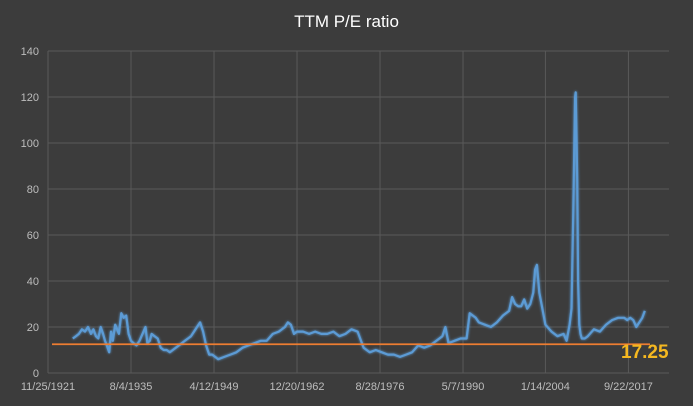  What do you see at coordinates (33, 190) in the screenshot?
I see `y-tick-label: 80` at bounding box center [33, 190].